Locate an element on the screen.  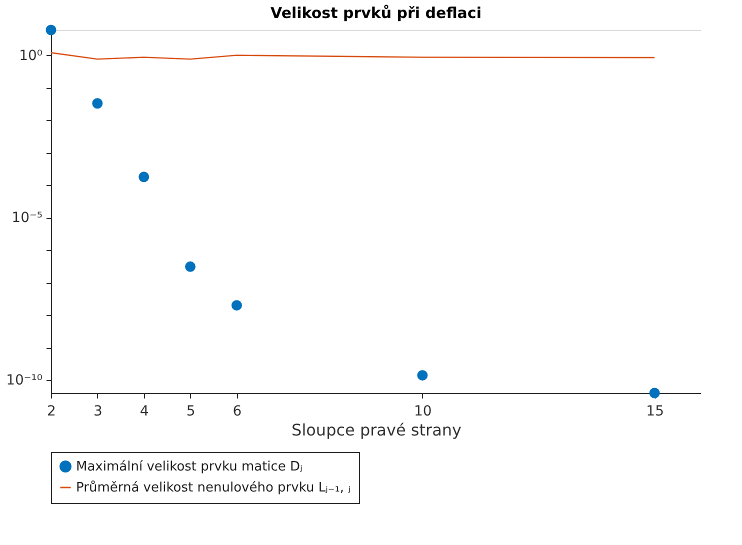
y-tick-label: 10⁰ is located at coordinates (31, 56).